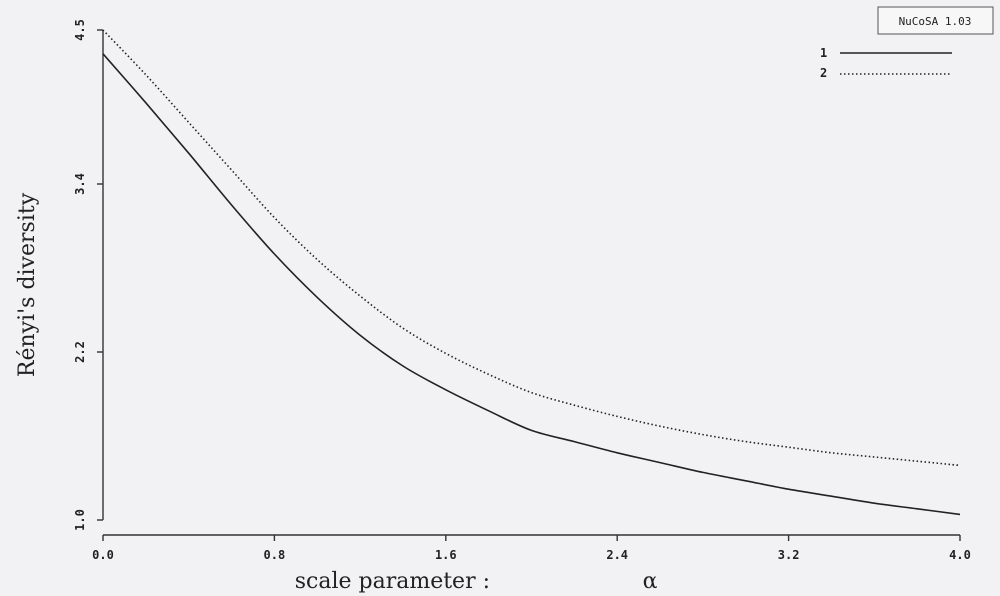 This screenshot has width=1000, height=596. I want to click on y-tick-label: 4.5, so click(80, 30).